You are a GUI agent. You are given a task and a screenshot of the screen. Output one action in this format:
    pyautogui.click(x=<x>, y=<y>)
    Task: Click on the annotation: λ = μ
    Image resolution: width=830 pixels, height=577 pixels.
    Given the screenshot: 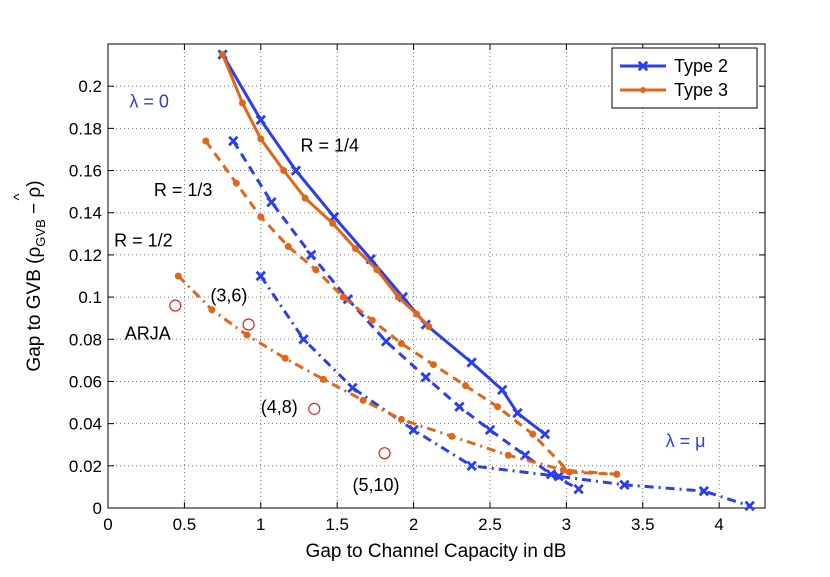 What is the action you would take?
    pyautogui.click(x=686, y=441)
    